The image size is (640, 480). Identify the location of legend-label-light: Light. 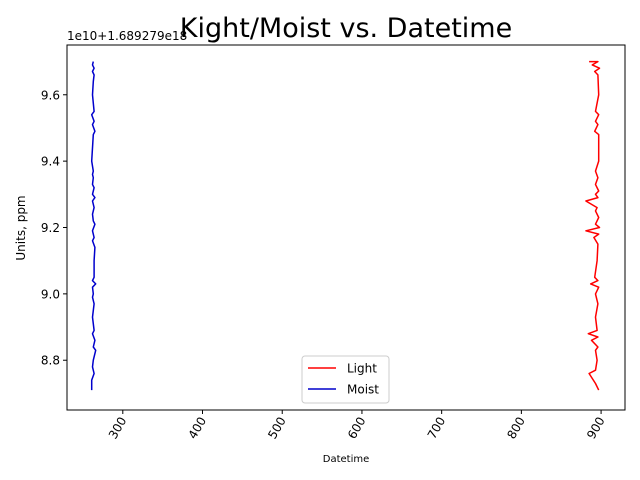
(362, 369).